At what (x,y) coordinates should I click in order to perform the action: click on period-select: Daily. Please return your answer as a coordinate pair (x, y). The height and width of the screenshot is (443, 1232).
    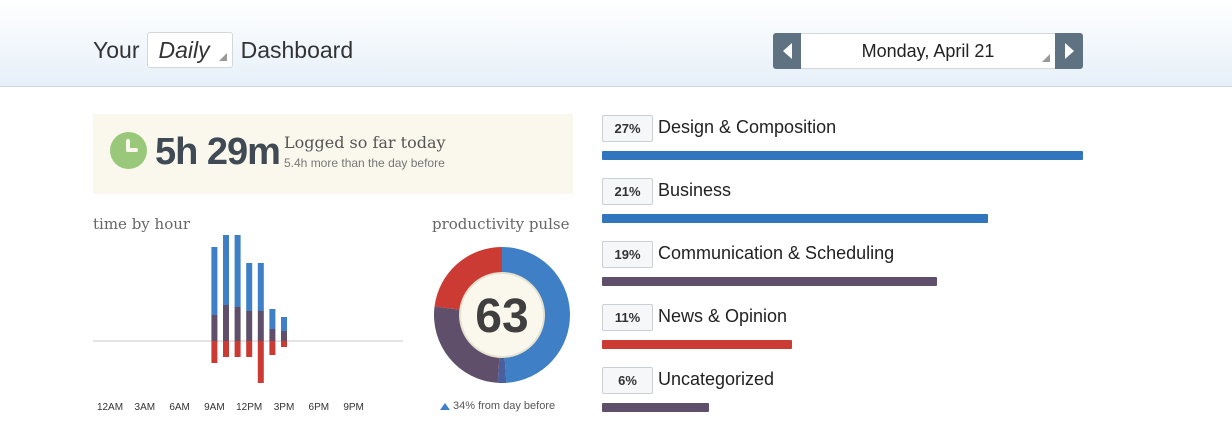
    Looking at the image, I should click on (190, 50).